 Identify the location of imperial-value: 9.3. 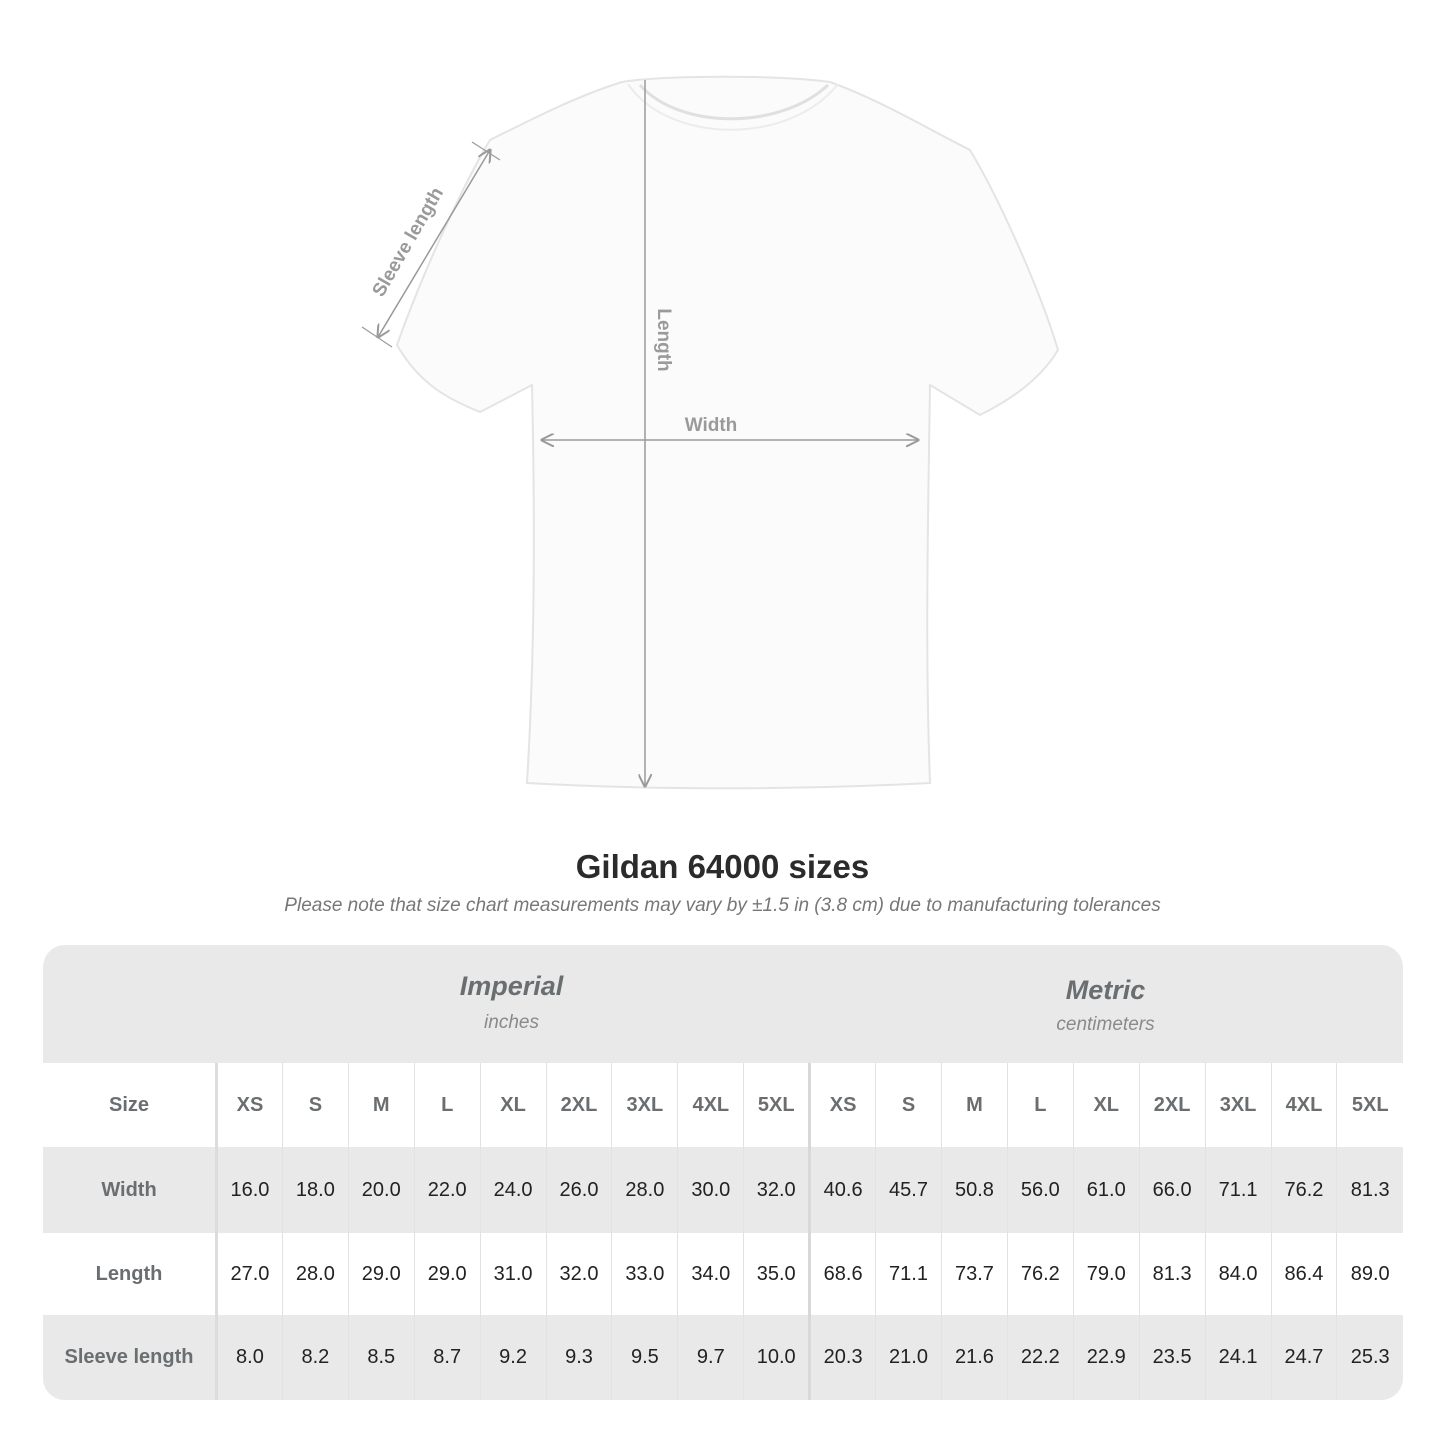
(578, 1357).